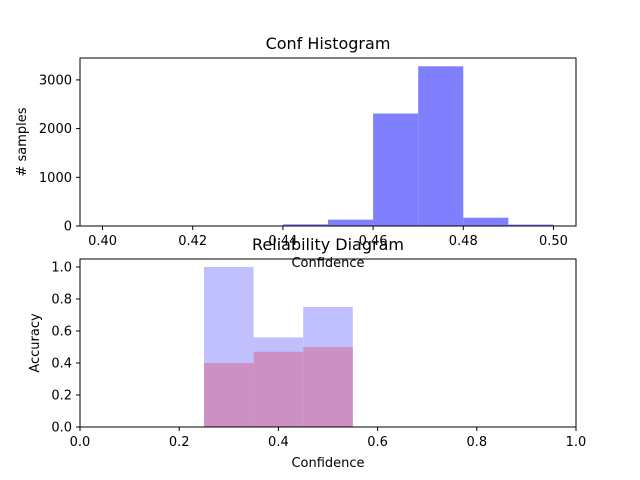 This screenshot has width=640, height=480. I want to click on reliability-bars, so click(278, 347).